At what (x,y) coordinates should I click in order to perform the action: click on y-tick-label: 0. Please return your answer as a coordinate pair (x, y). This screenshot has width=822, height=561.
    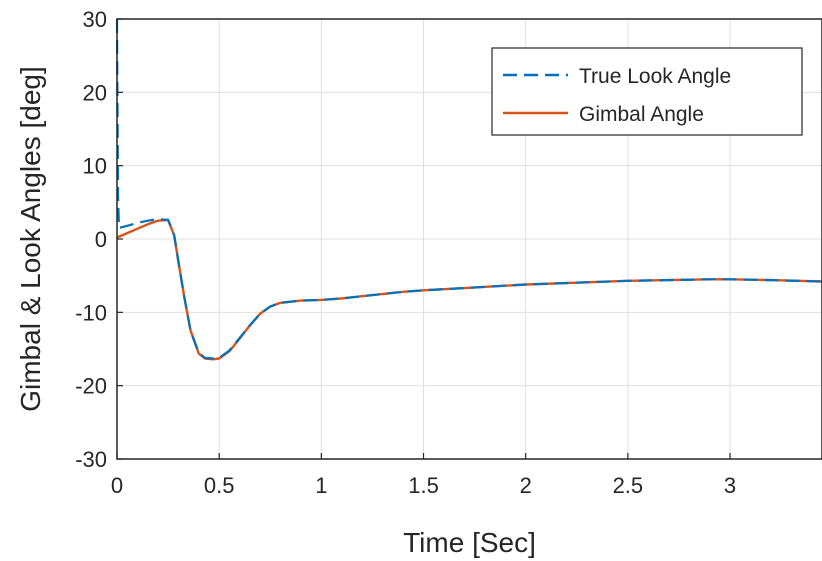
    Looking at the image, I should click on (101, 239).